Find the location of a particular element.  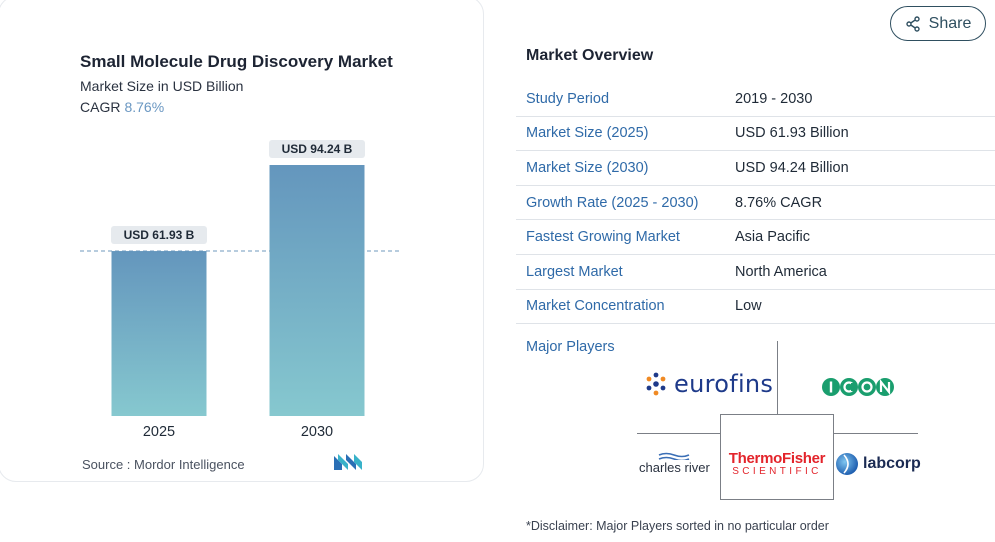

charles-river-logo: charles river is located at coordinates (674, 463).